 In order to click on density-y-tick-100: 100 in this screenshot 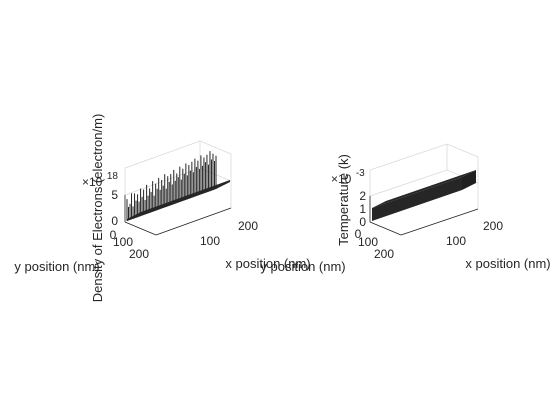, I will do `click(123, 242)`.